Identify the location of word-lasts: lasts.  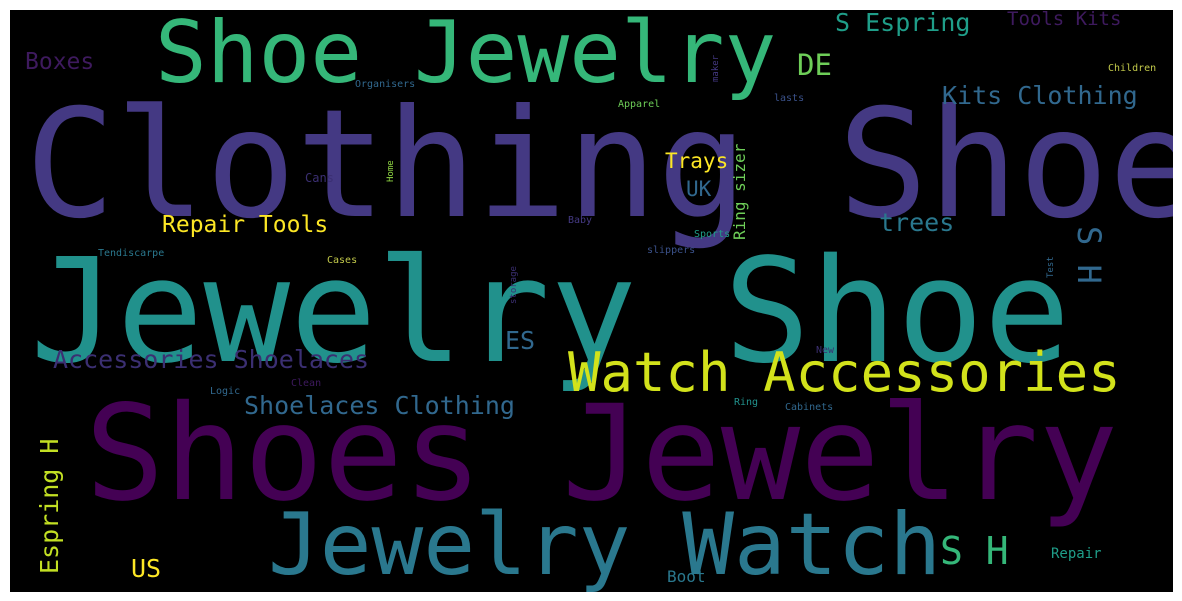
(789, 98).